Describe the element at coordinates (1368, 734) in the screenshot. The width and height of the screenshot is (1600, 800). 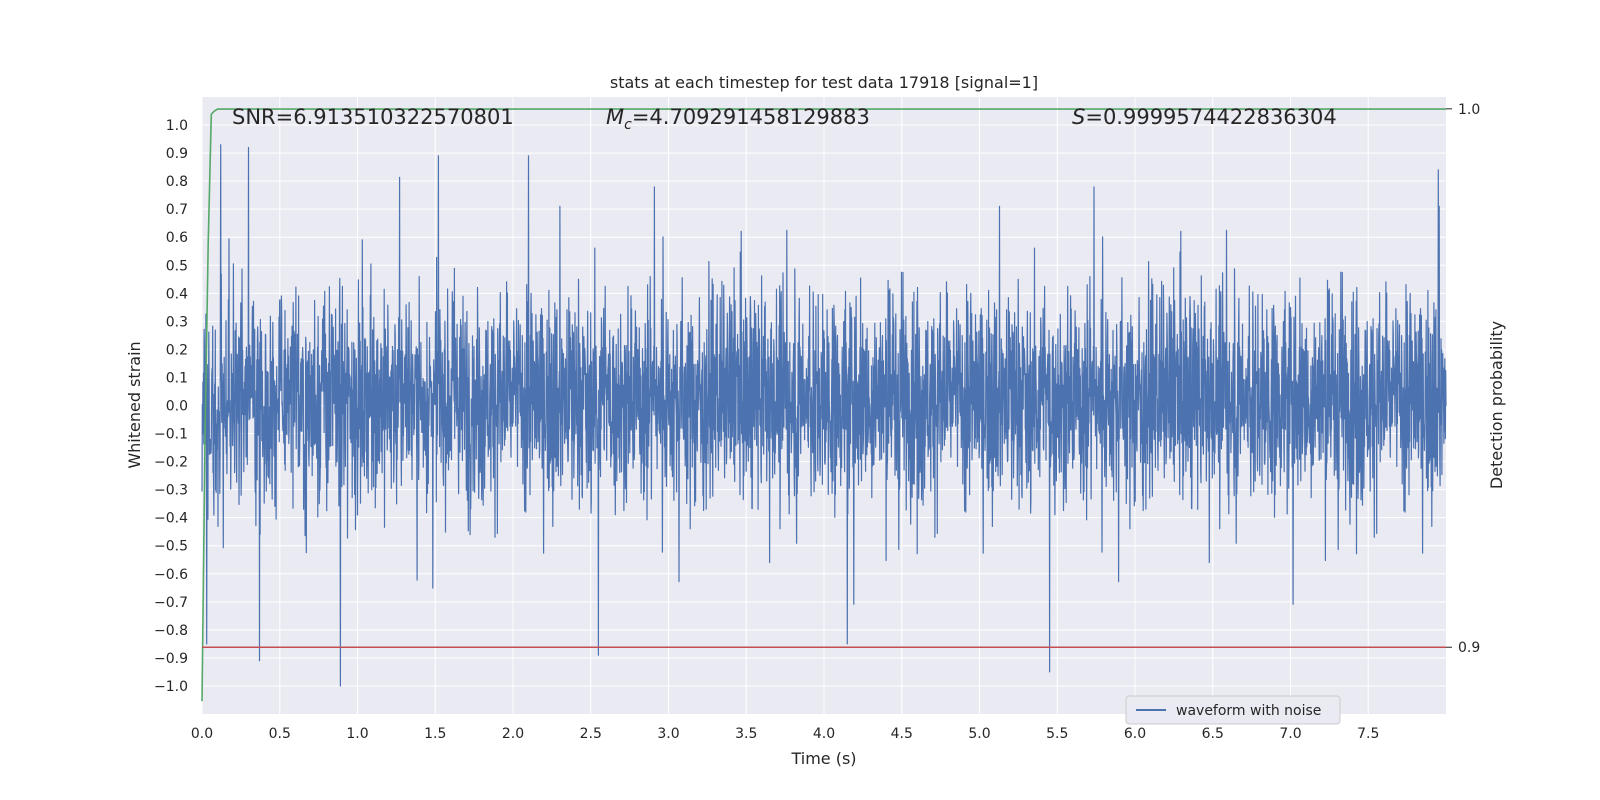
I see `x-tick-label: 7.5` at that location.